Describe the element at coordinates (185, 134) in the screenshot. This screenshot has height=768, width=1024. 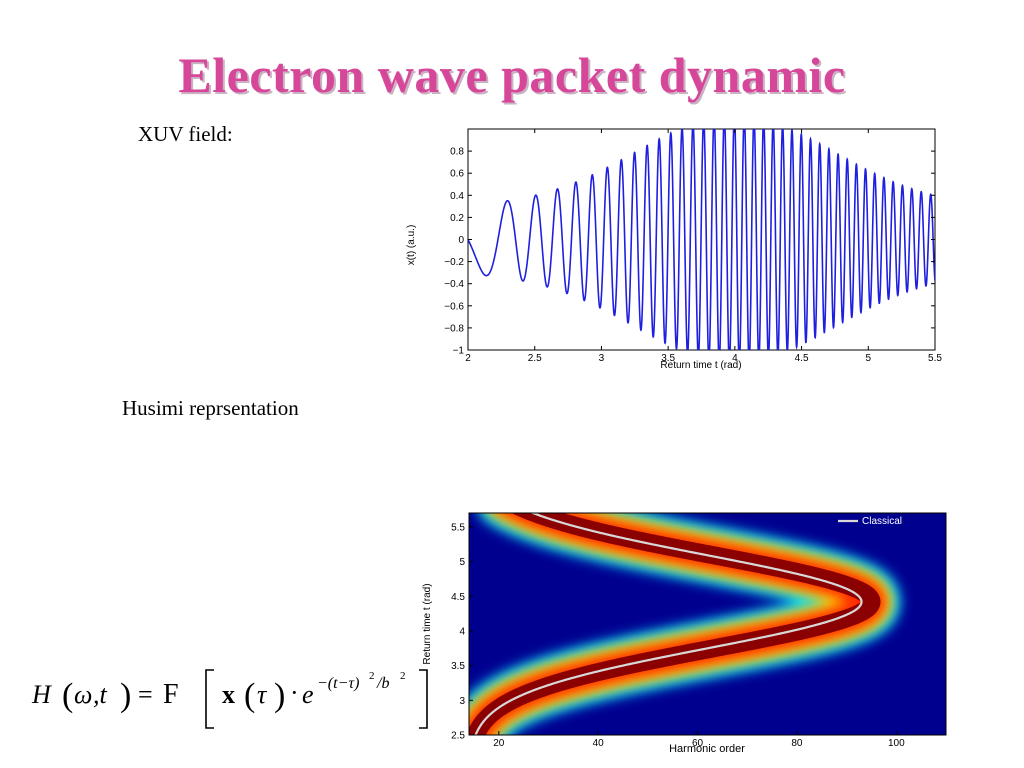
I see `xuv-field-label: XUV field:` at that location.